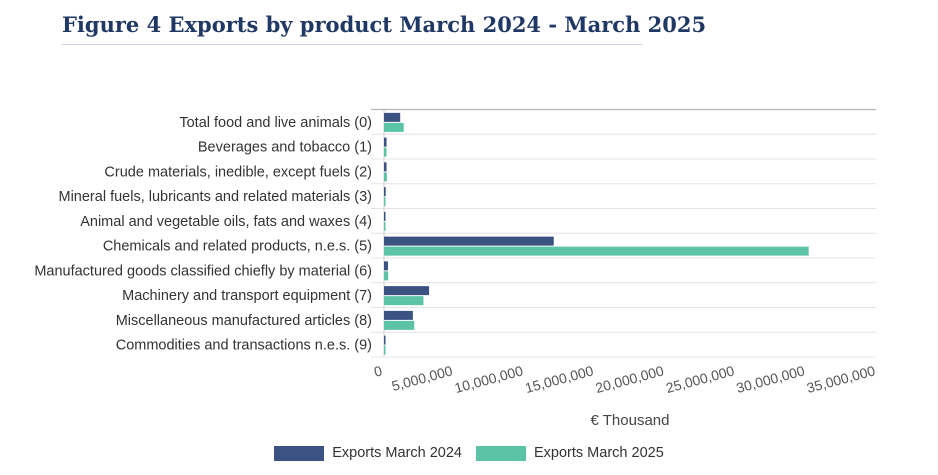 The image size is (938, 475). Describe the element at coordinates (378, 371) in the screenshot. I see `x-tick-label: 0` at that location.